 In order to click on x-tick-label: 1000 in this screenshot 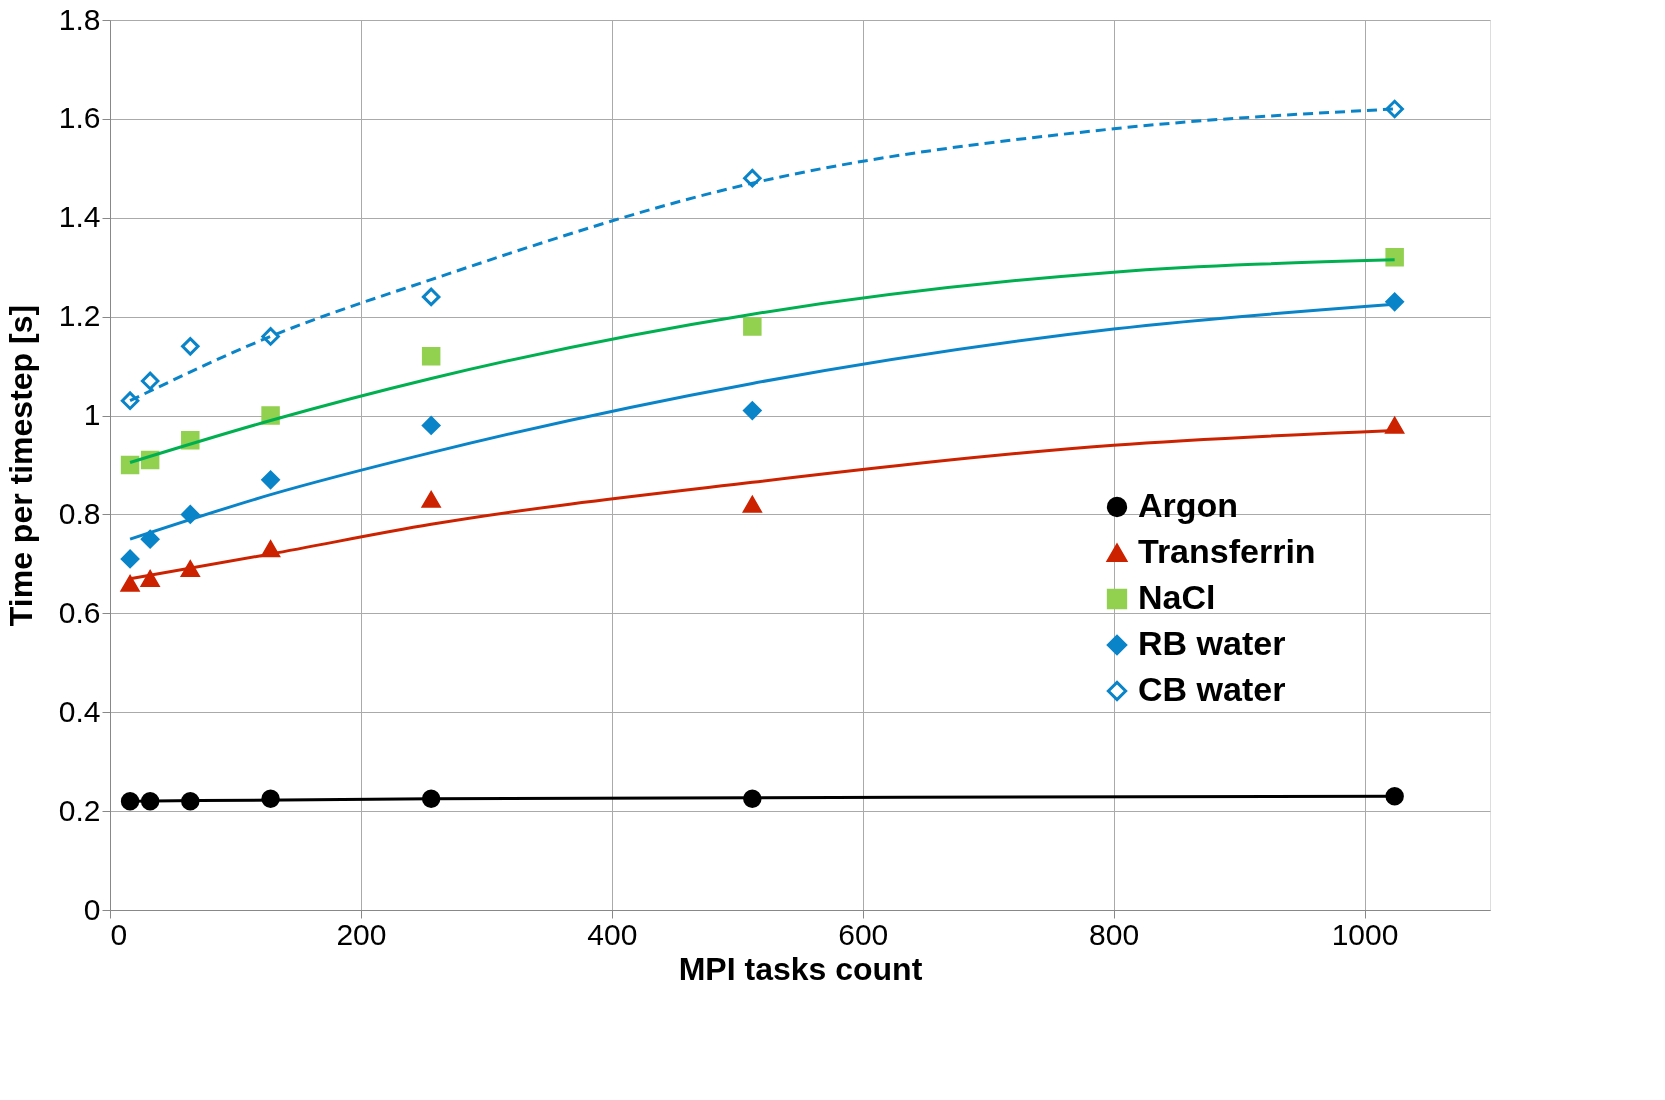, I will do `click(1365, 934)`.